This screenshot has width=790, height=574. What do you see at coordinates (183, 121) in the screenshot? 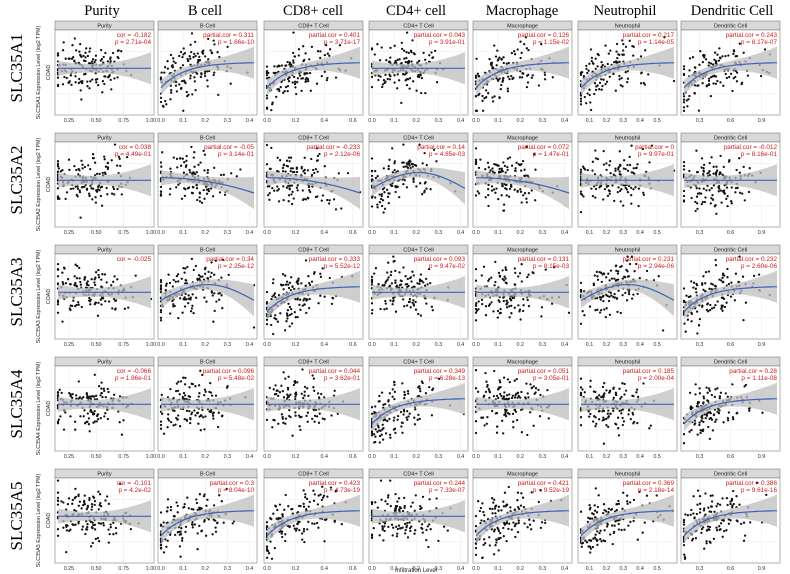
I see `x-tick-label: 0.1` at bounding box center [183, 121].